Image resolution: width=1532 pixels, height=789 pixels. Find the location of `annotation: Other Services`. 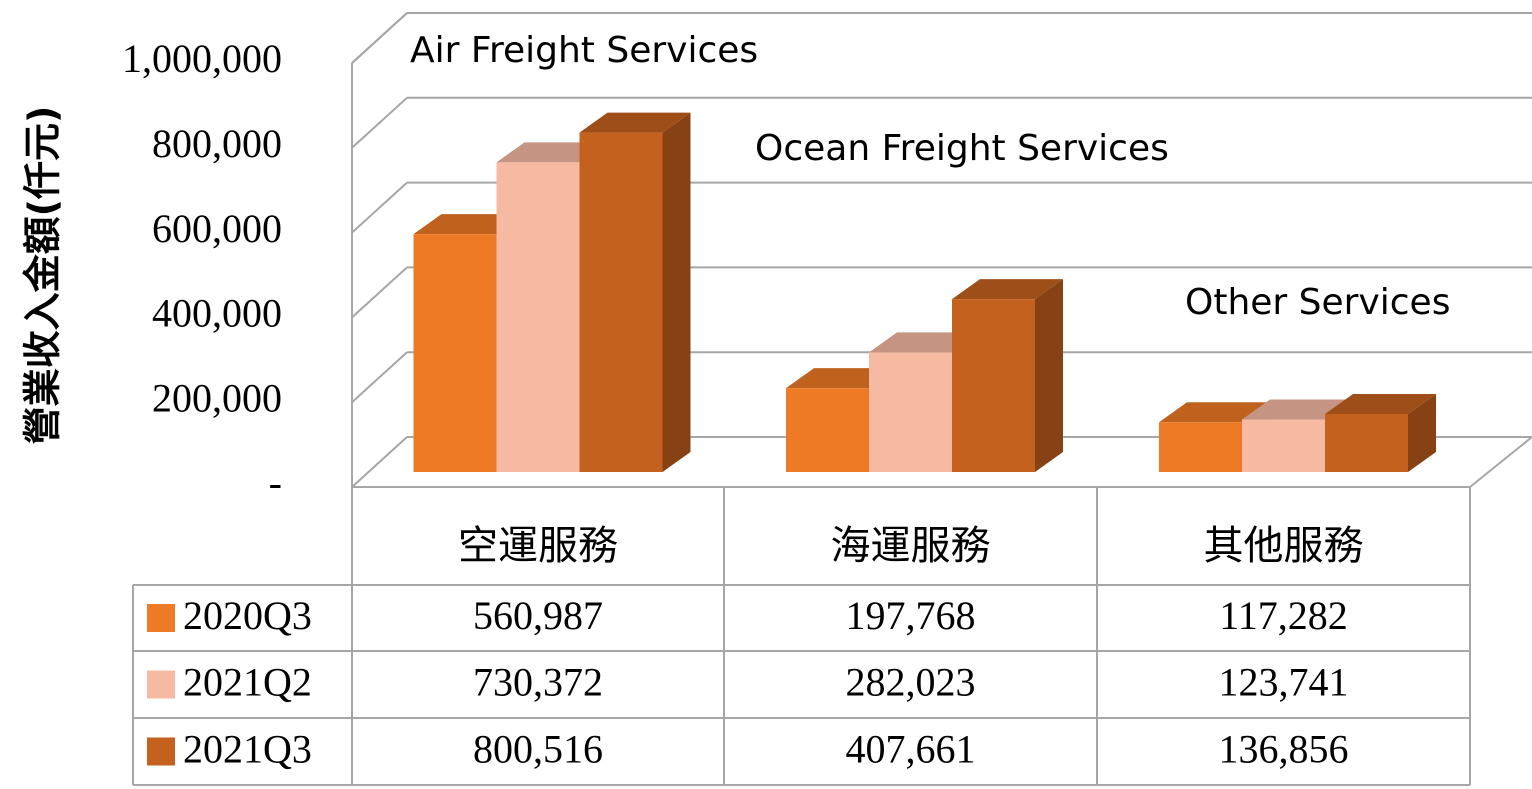

annotation: Other Services is located at coordinates (1317, 302).